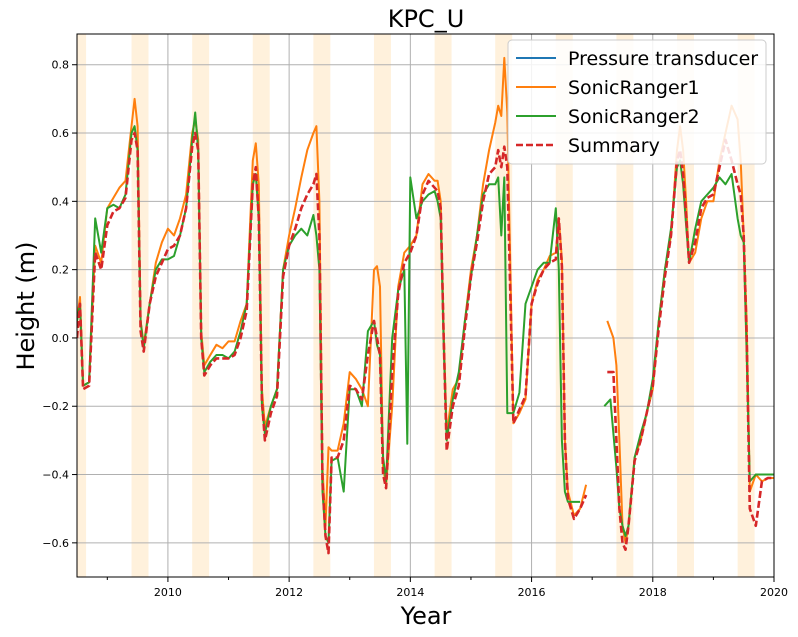  I want to click on y-tick-label: 0.0, so click(61, 338).